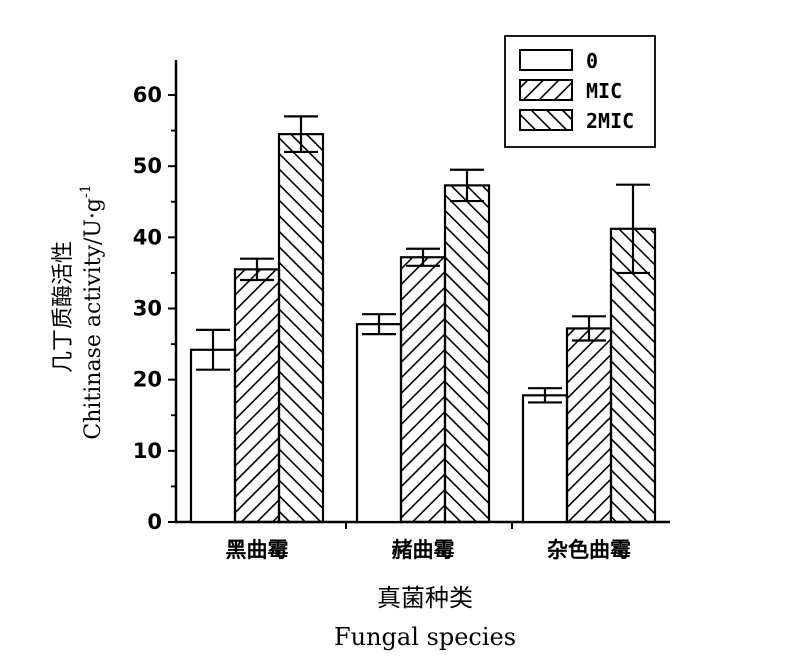 This screenshot has height=665, width=797. What do you see at coordinates (423, 550) in the screenshot?
I see `category-label: 赭曲霉` at bounding box center [423, 550].